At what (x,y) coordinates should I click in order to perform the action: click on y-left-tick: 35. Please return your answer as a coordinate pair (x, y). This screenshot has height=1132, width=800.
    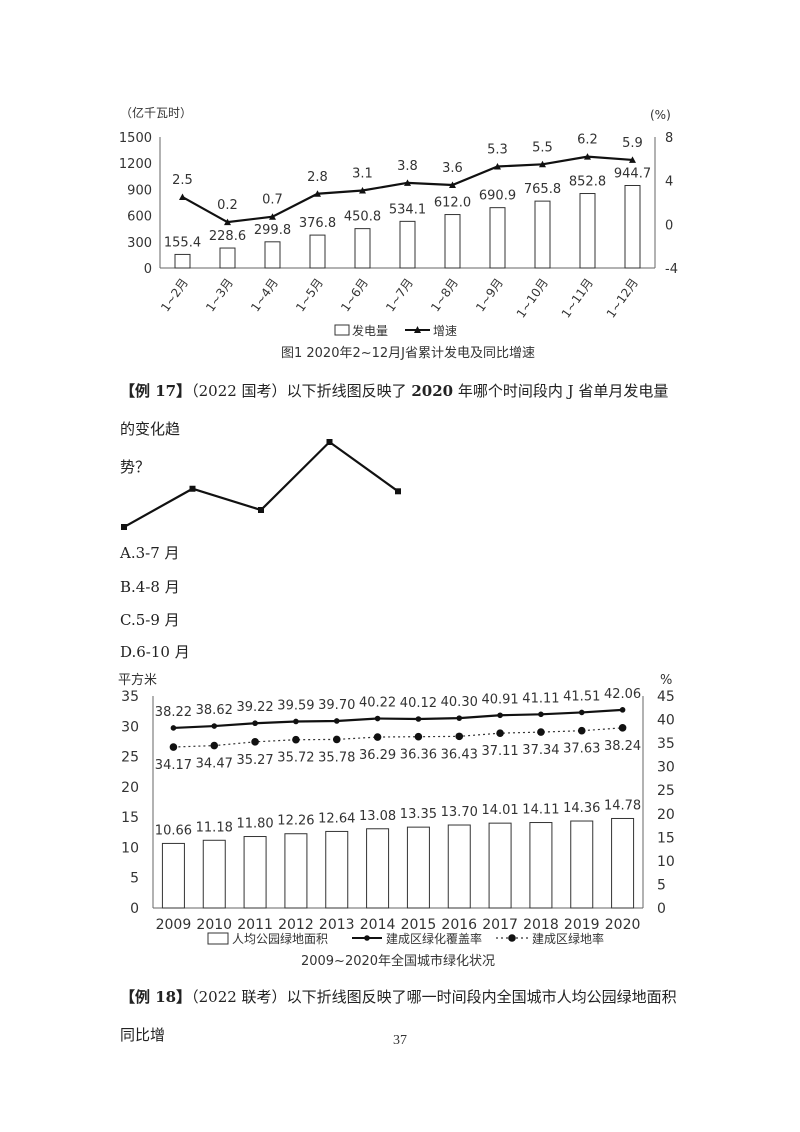
    Looking at the image, I should click on (130, 697).